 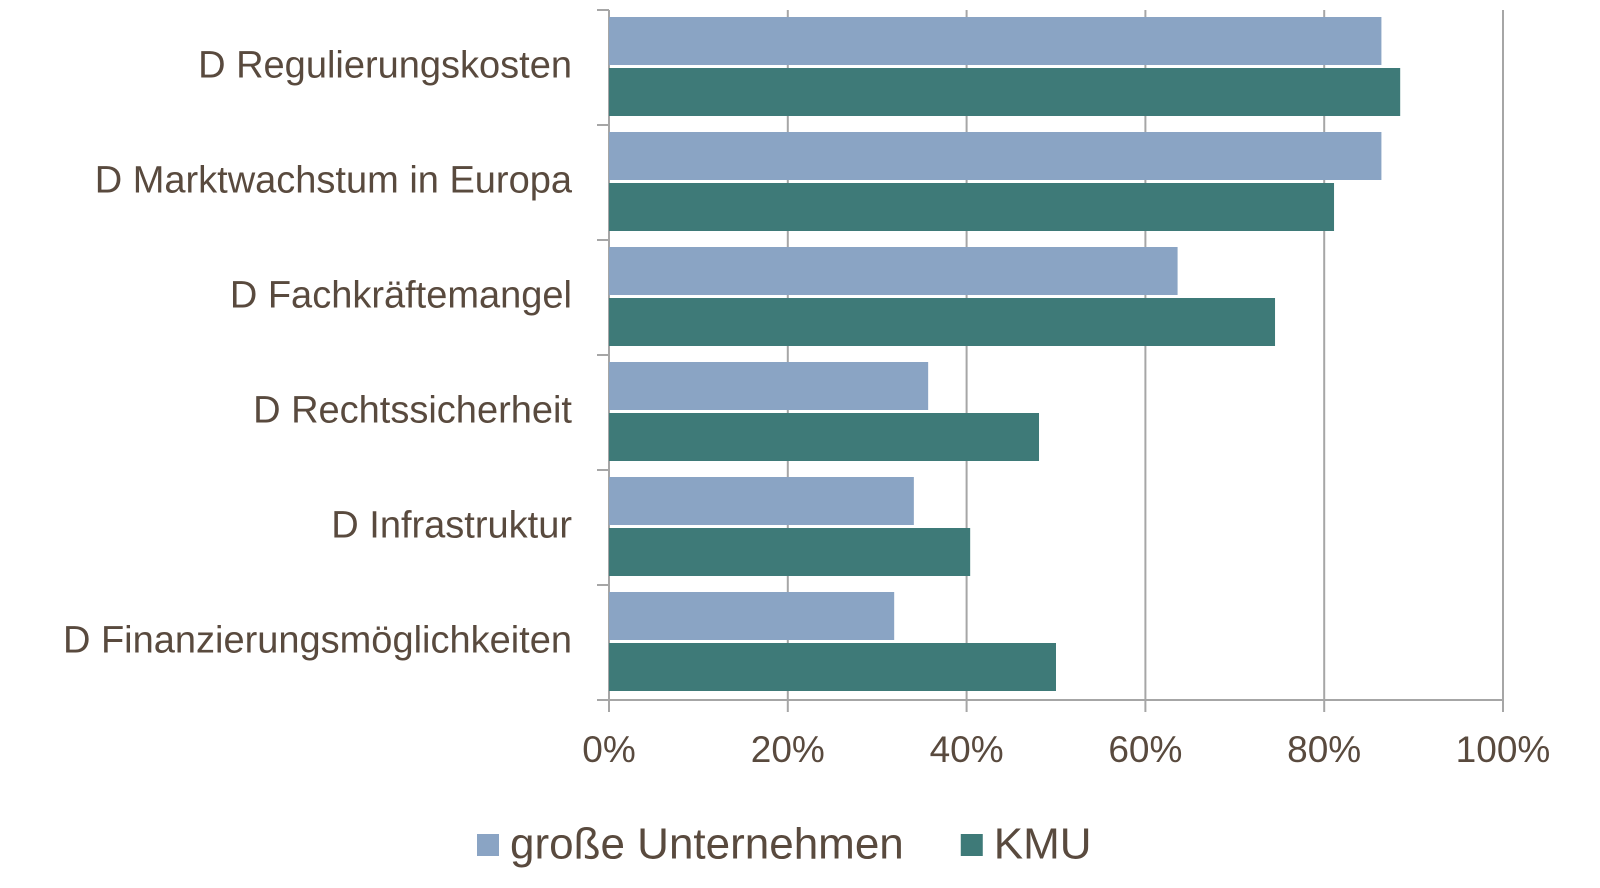 What do you see at coordinates (1145, 749) in the screenshot?
I see `x-tick-label: 60%` at bounding box center [1145, 749].